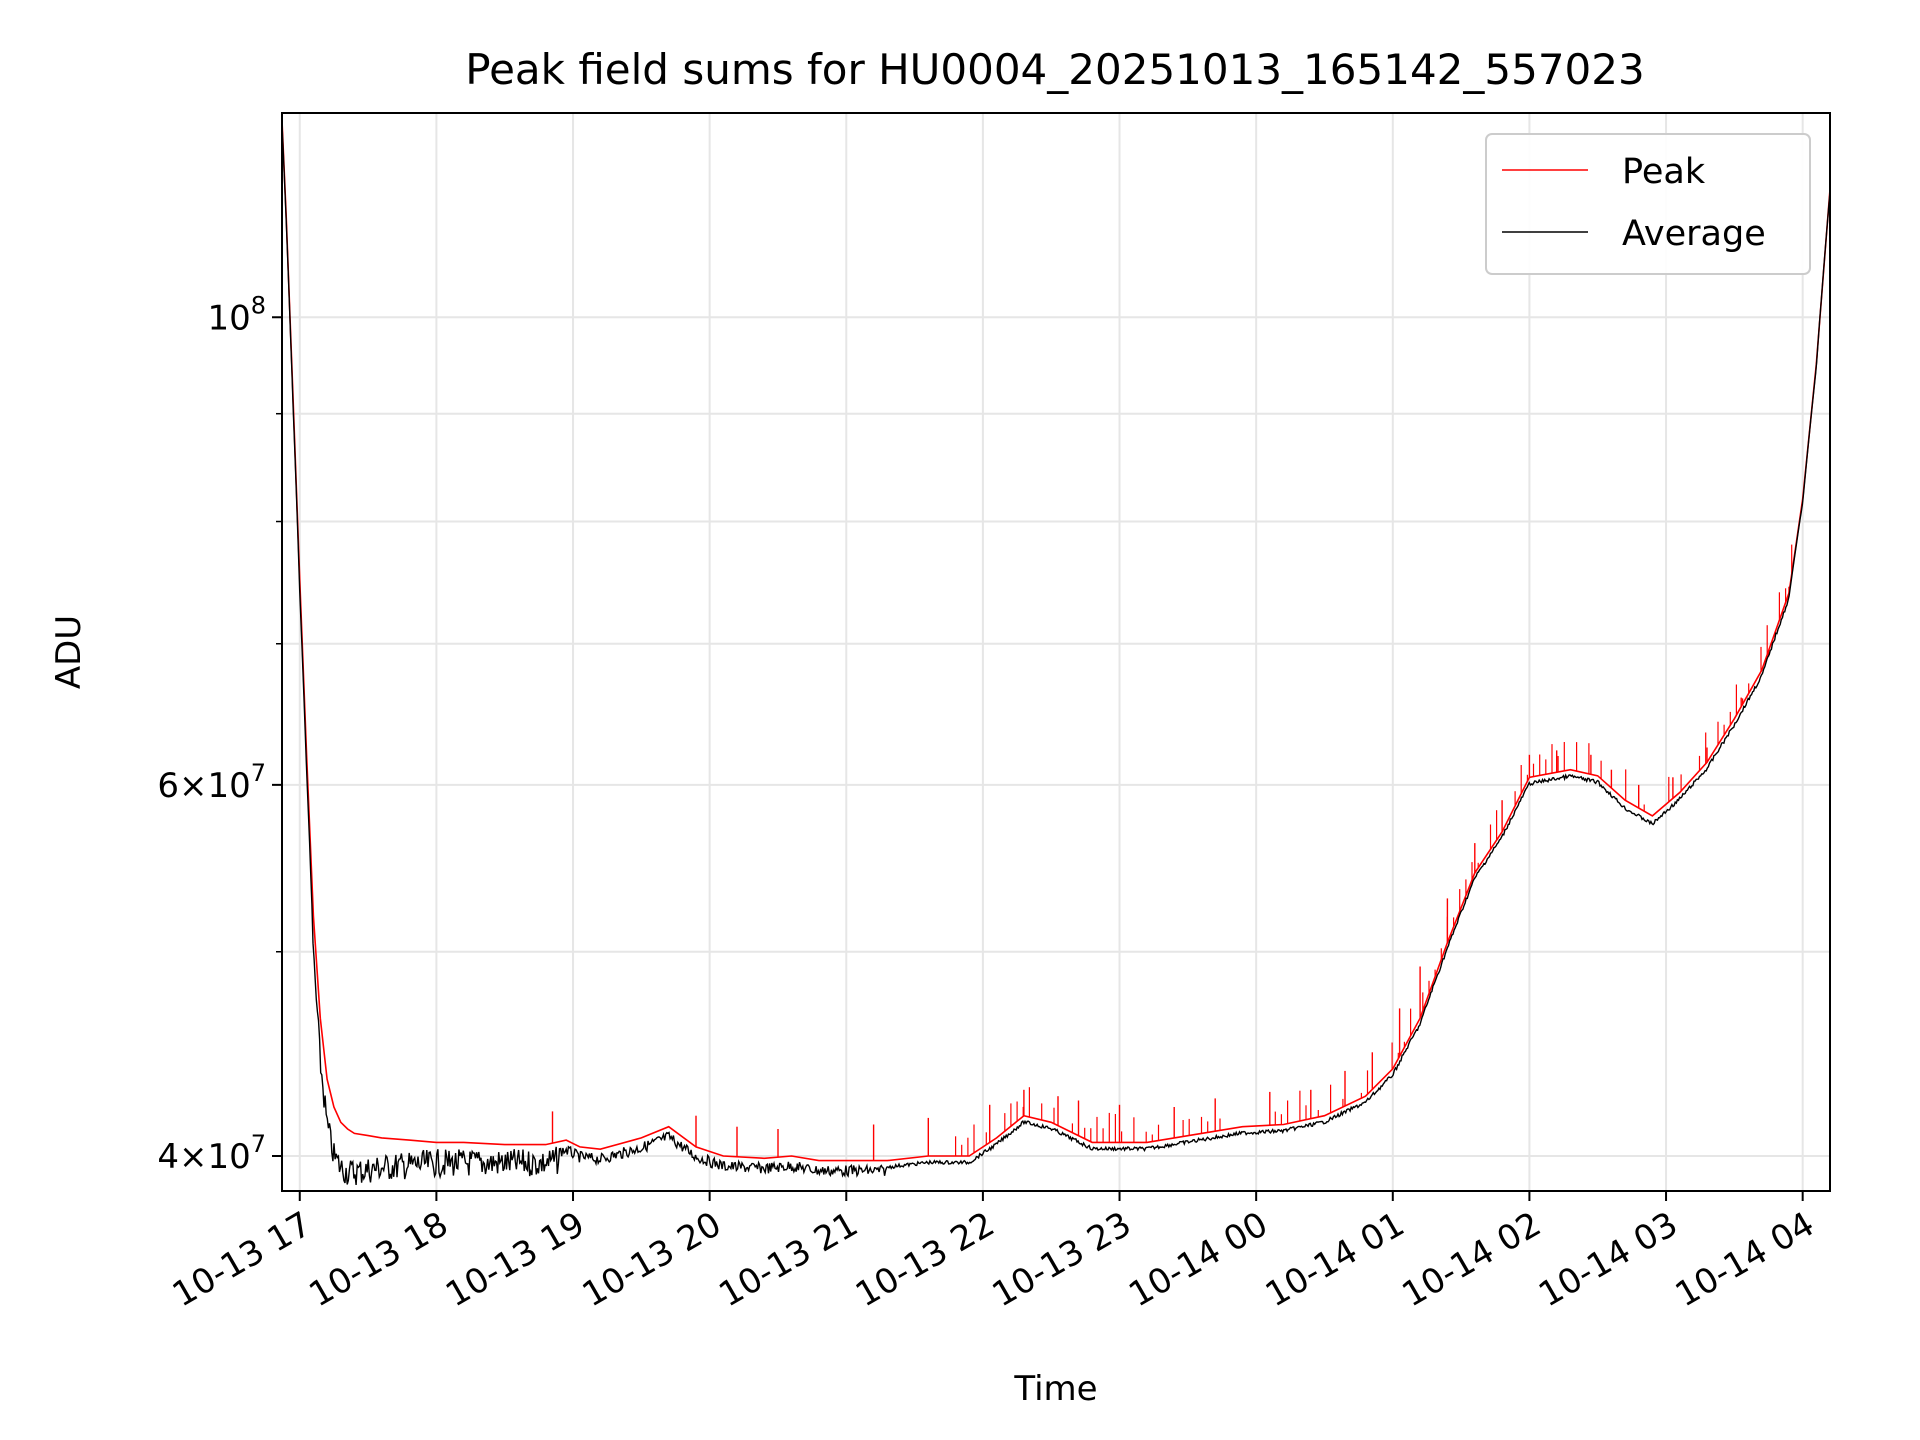  Describe the element at coordinates (1055, 1389) in the screenshot. I see `x-axis-label: Time` at that location.